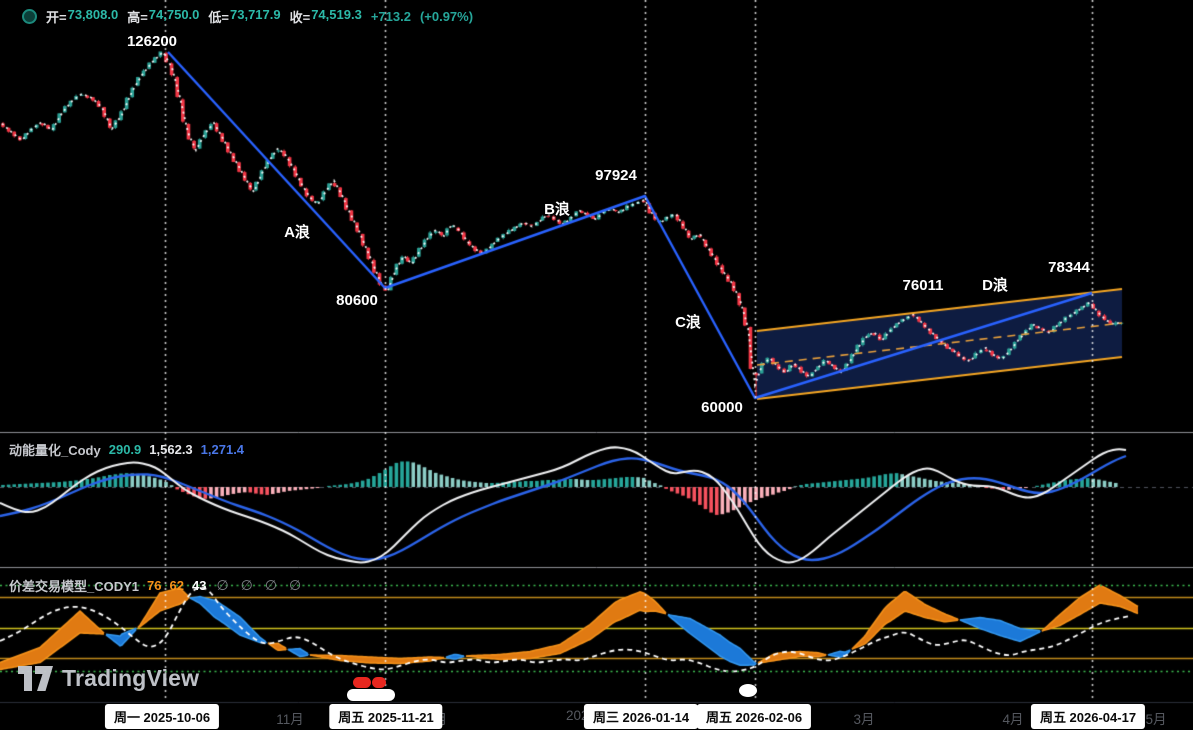 The width and height of the screenshot is (1193, 730). Describe the element at coordinates (199, 585) in the screenshot. I see `spread-value-3: 43` at that location.